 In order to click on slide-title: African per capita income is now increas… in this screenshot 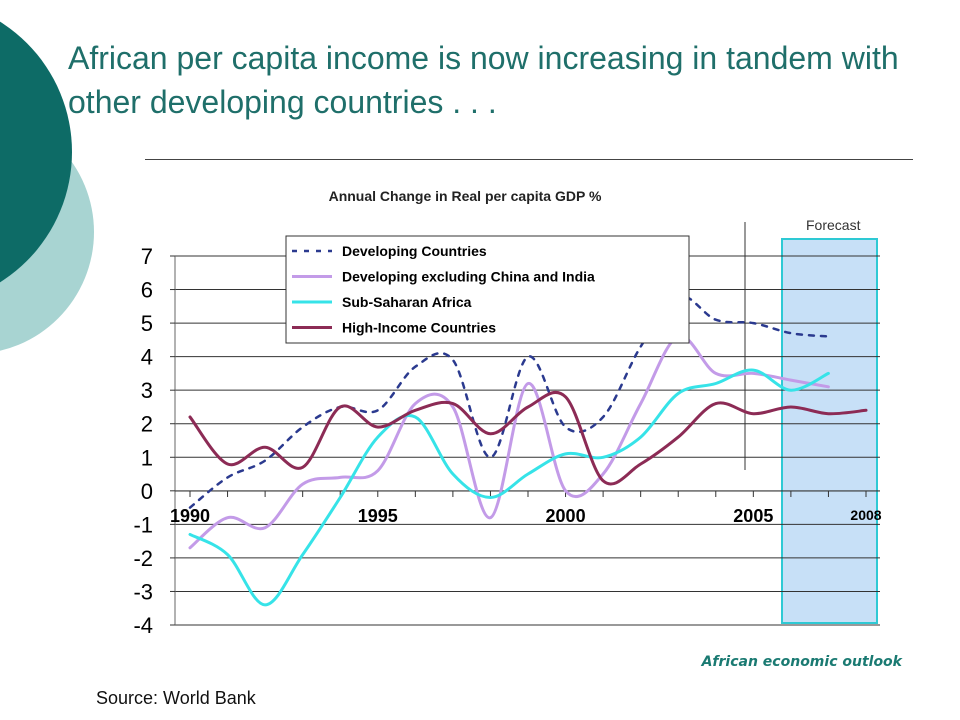, I will do `click(483, 80)`.